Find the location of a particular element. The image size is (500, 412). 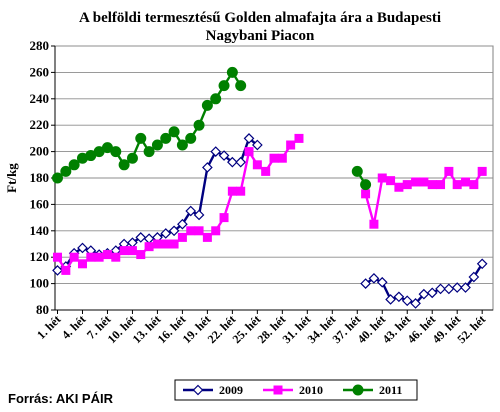

y-axis-label: Ft/kg is located at coordinates (11, 178).